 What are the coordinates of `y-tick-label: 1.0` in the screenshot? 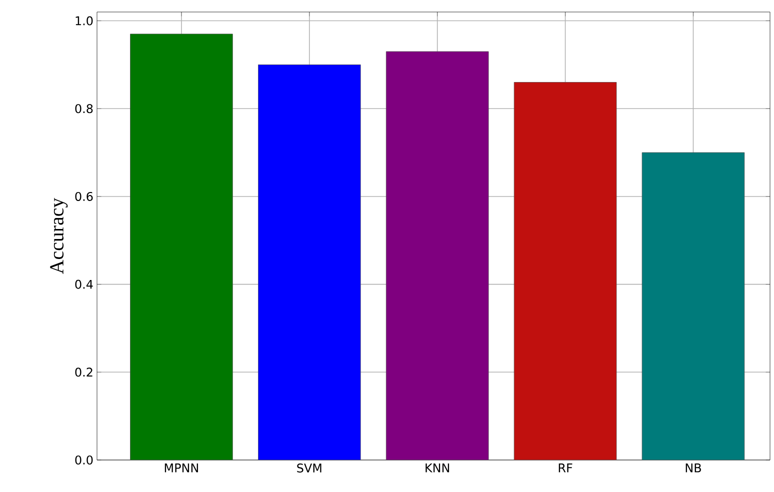 It's located at (84, 21).